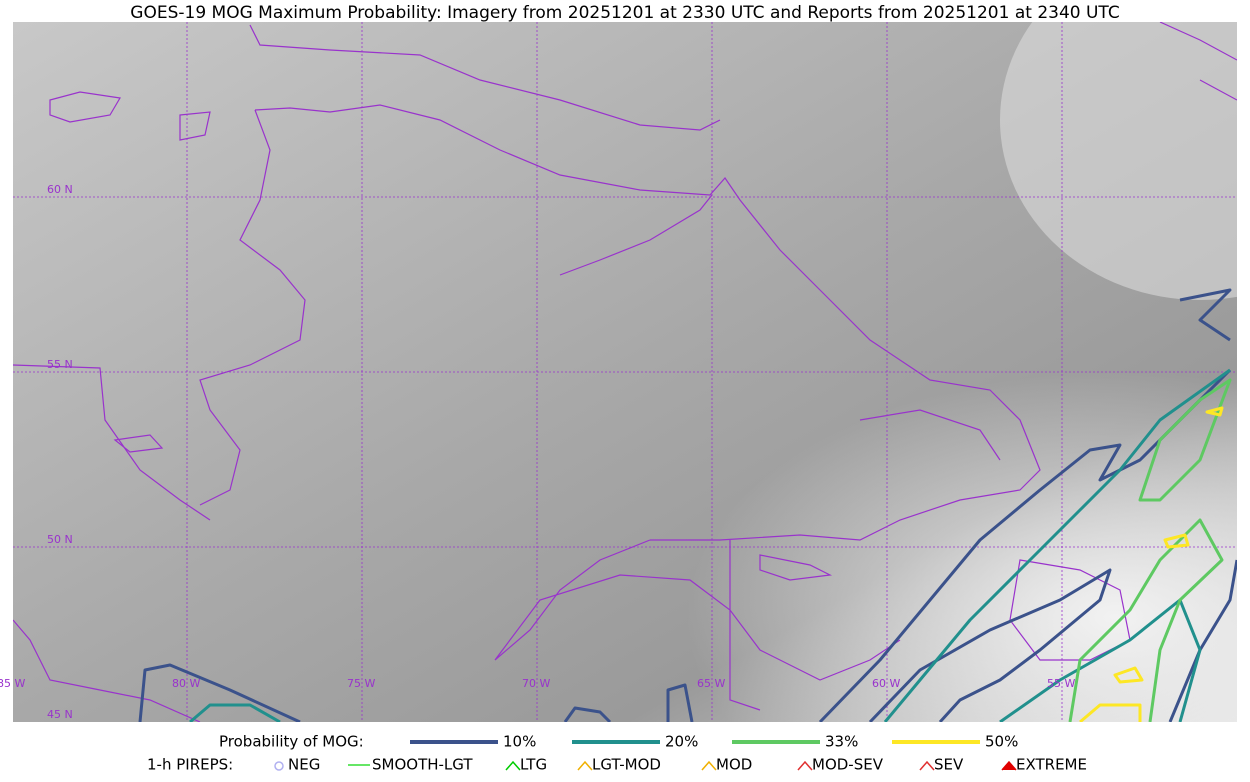 This screenshot has height=782, width=1250. What do you see at coordinates (304, 765) in the screenshot?
I see `legend-label: NEG` at bounding box center [304, 765].